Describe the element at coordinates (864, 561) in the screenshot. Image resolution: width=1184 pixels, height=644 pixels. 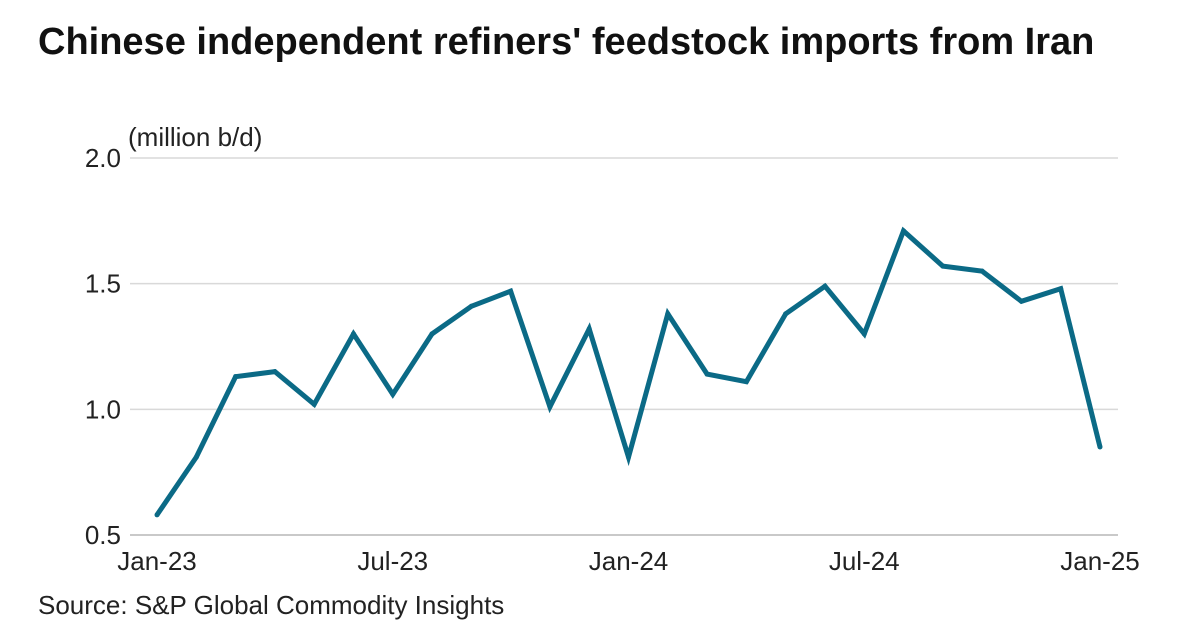
I see `x-tick-label: Jul-24` at that location.